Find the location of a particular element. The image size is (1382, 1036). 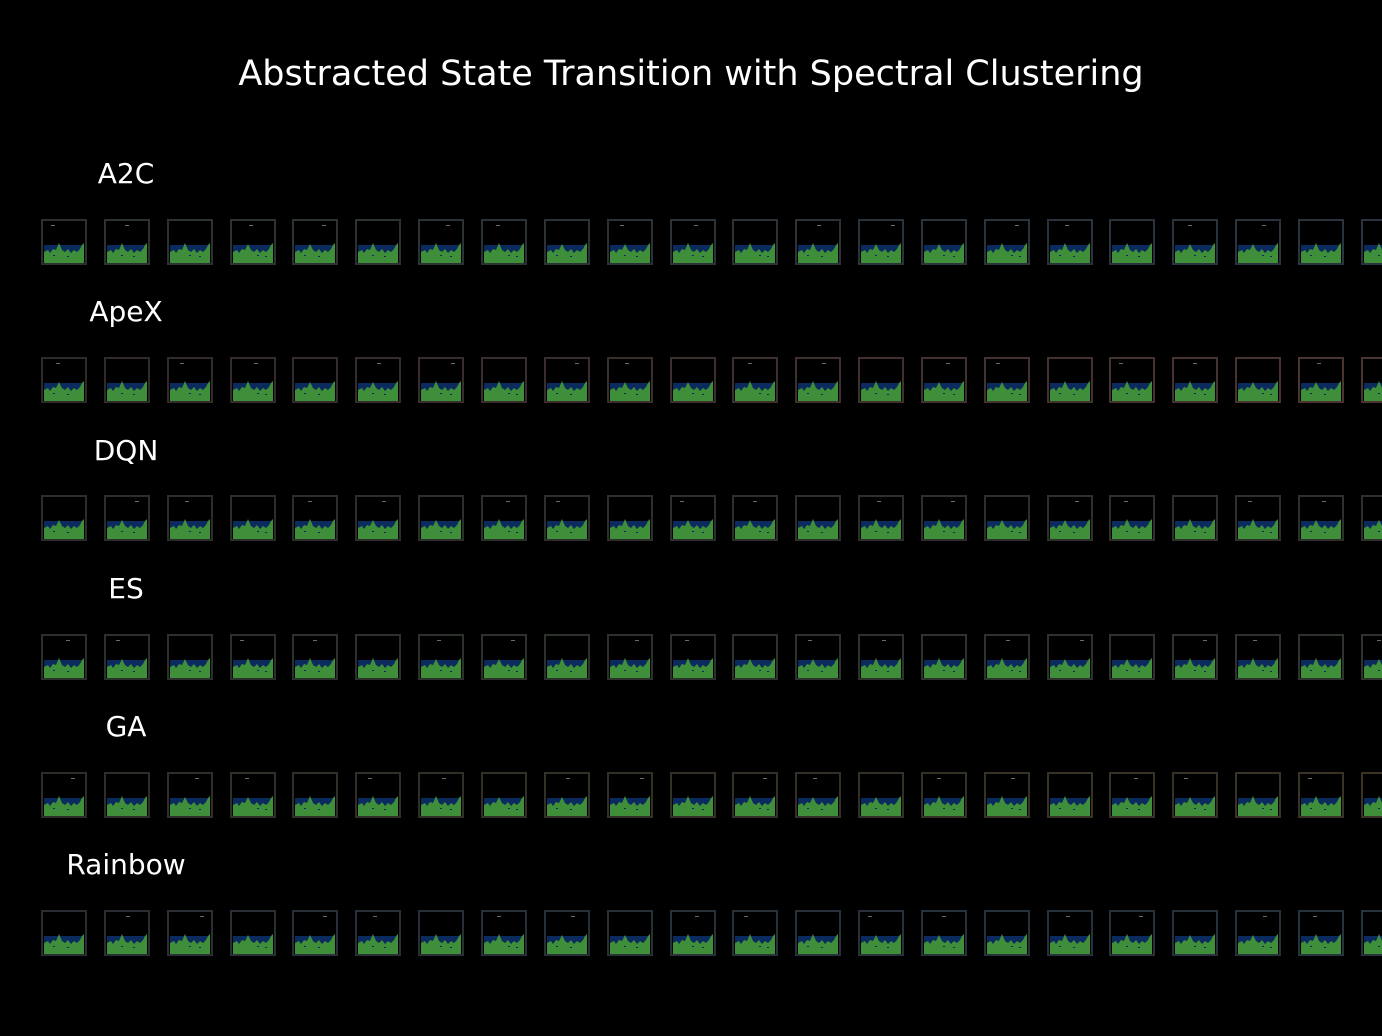

frame-strip-apex is located at coordinates (691, 380).